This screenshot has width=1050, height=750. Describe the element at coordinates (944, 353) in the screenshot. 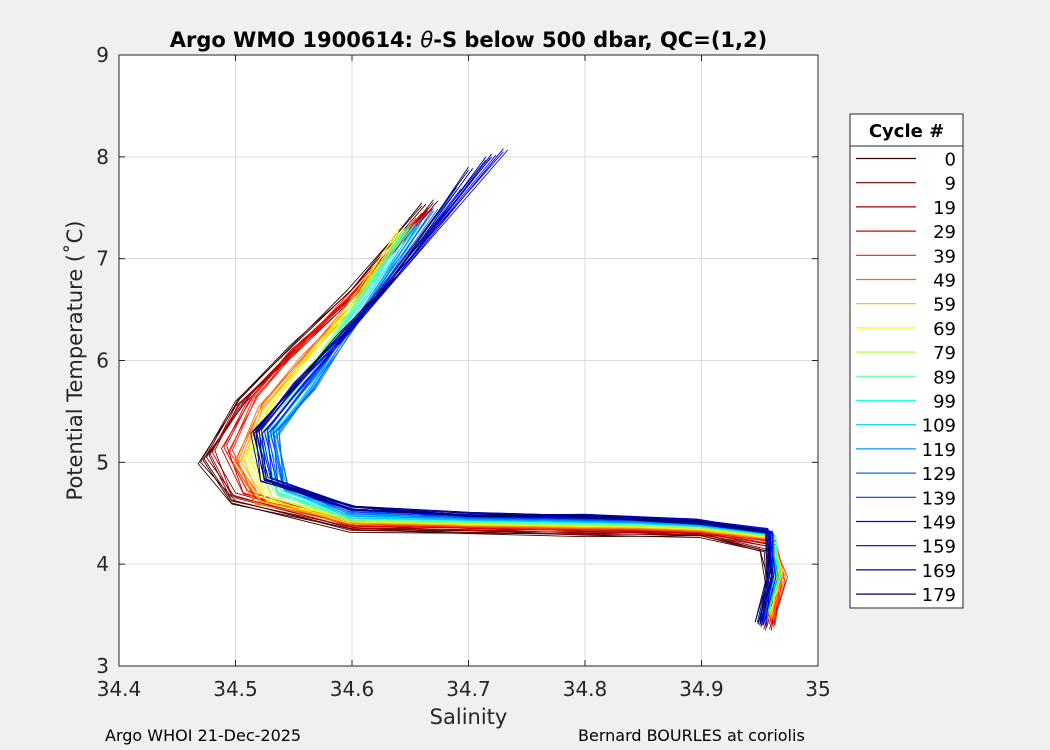

I see `legend-label-79: 79` at that location.